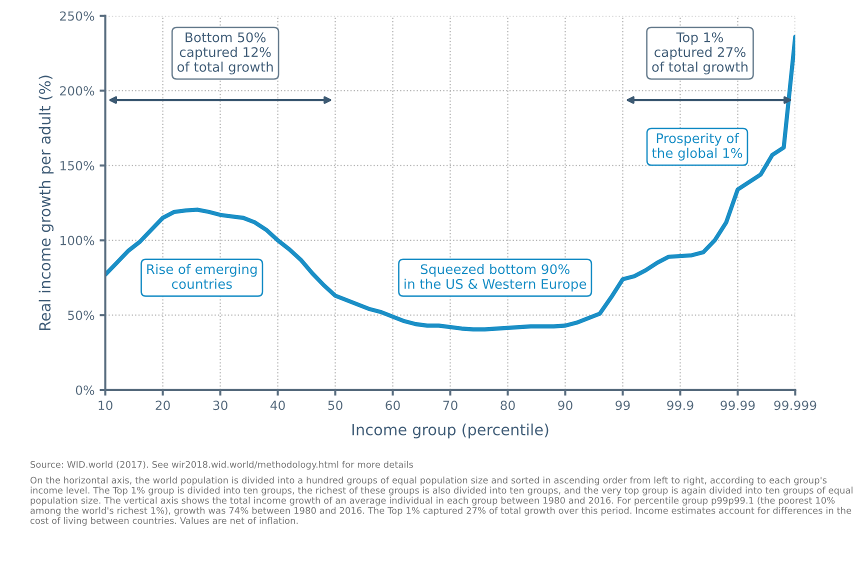 This screenshot has height=566, width=856. I want to click on annotation: Top 1% captured 27% of total growth, so click(700, 53).